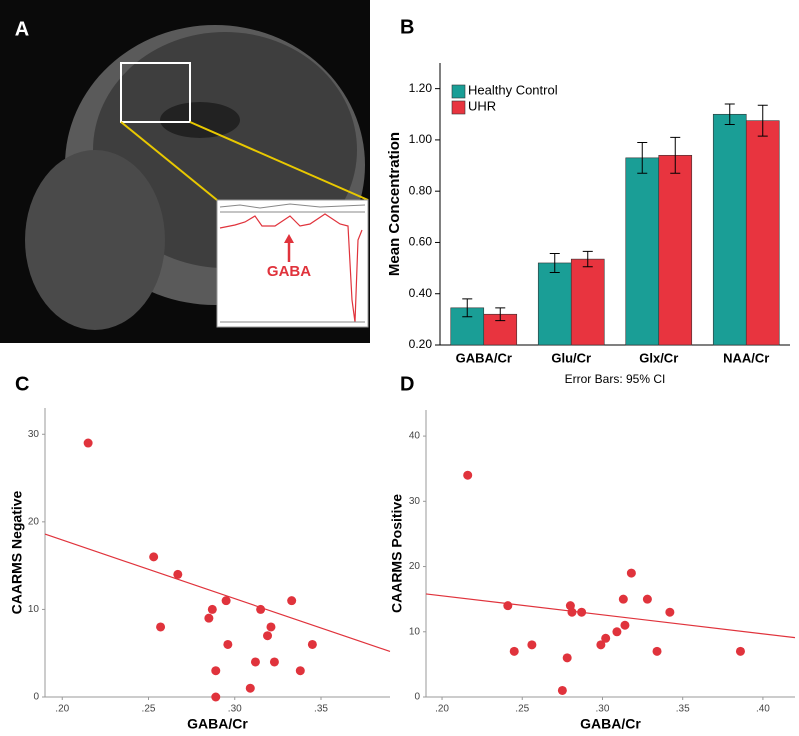  What do you see at coordinates (571, 357) in the screenshot?
I see `x-tick-label: Glu/Cr` at bounding box center [571, 357].